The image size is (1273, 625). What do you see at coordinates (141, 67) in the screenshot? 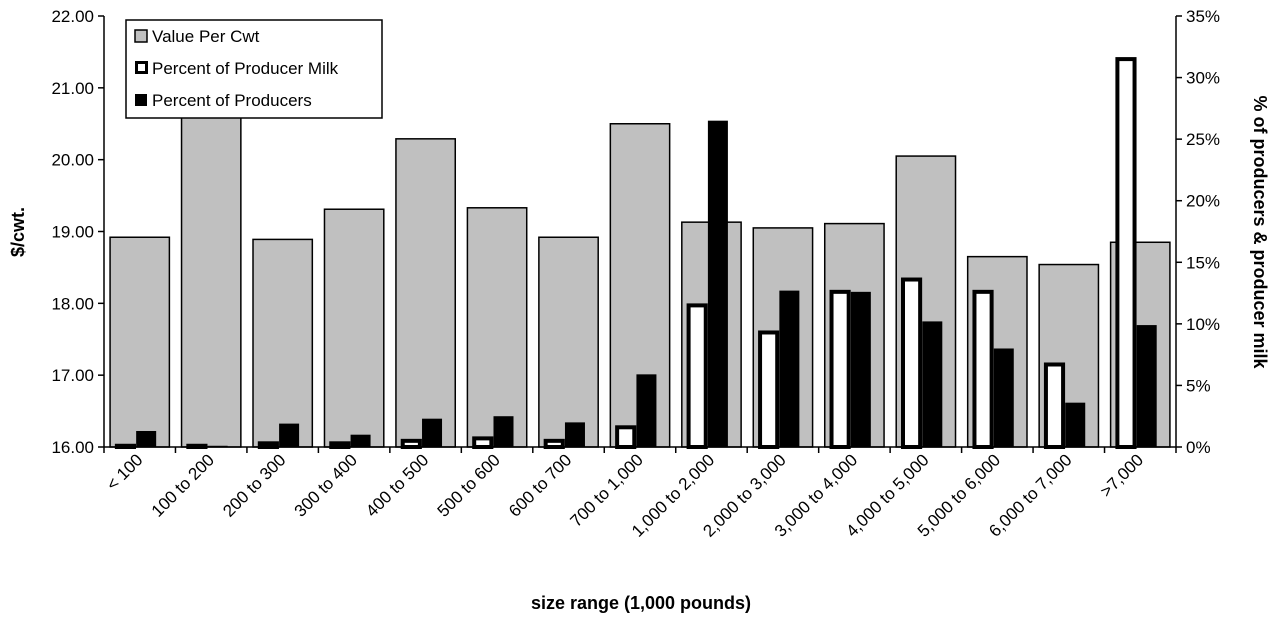
I see `legend-swatch-percent-producer-milk` at bounding box center [141, 67].